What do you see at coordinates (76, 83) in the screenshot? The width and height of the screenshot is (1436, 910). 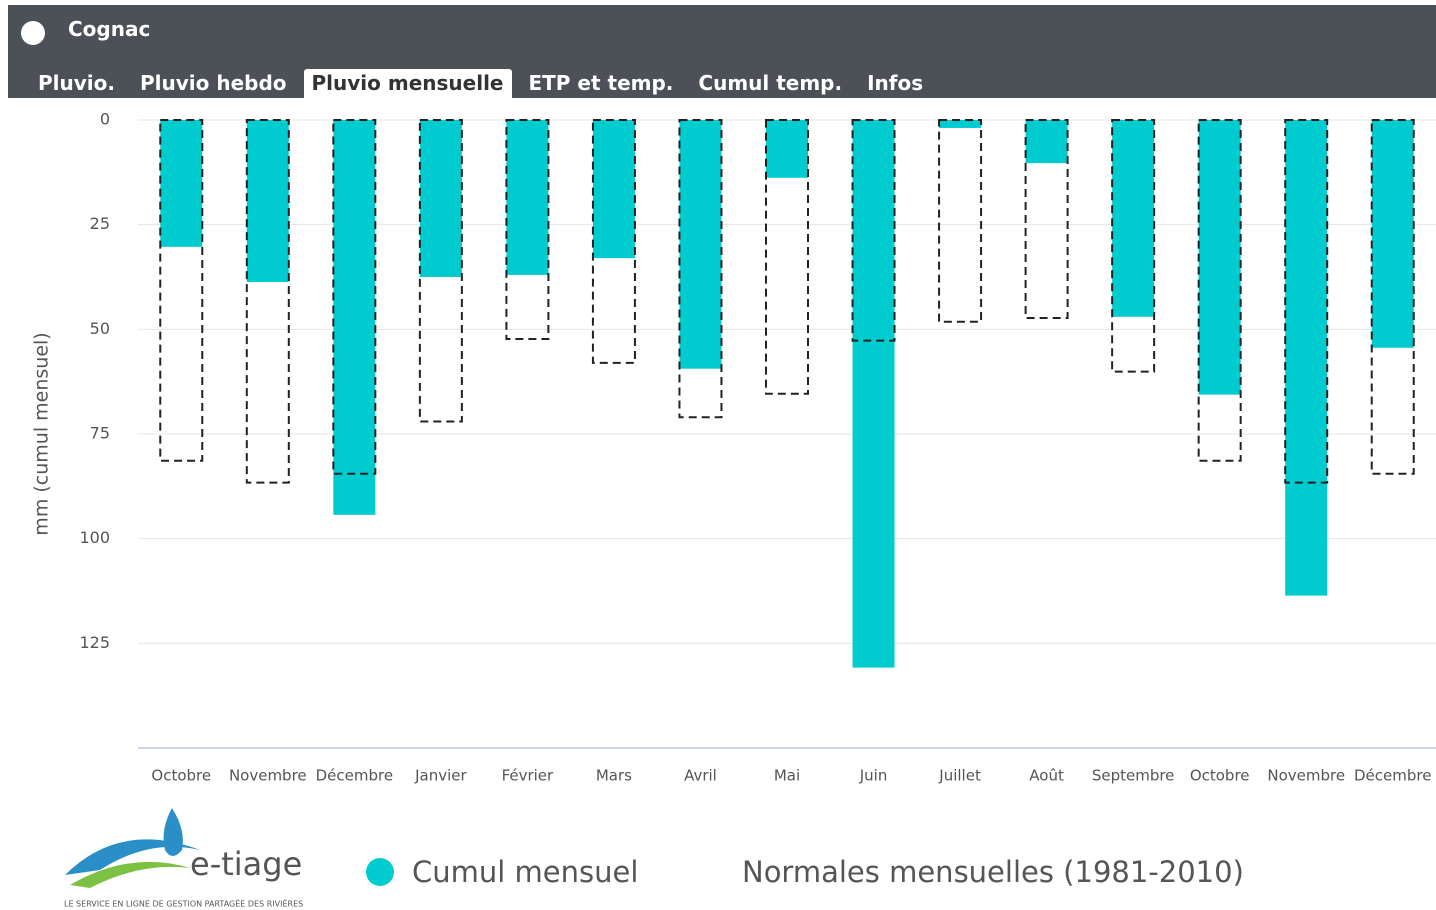 I see `tab: Pluvio.` at bounding box center [76, 83].